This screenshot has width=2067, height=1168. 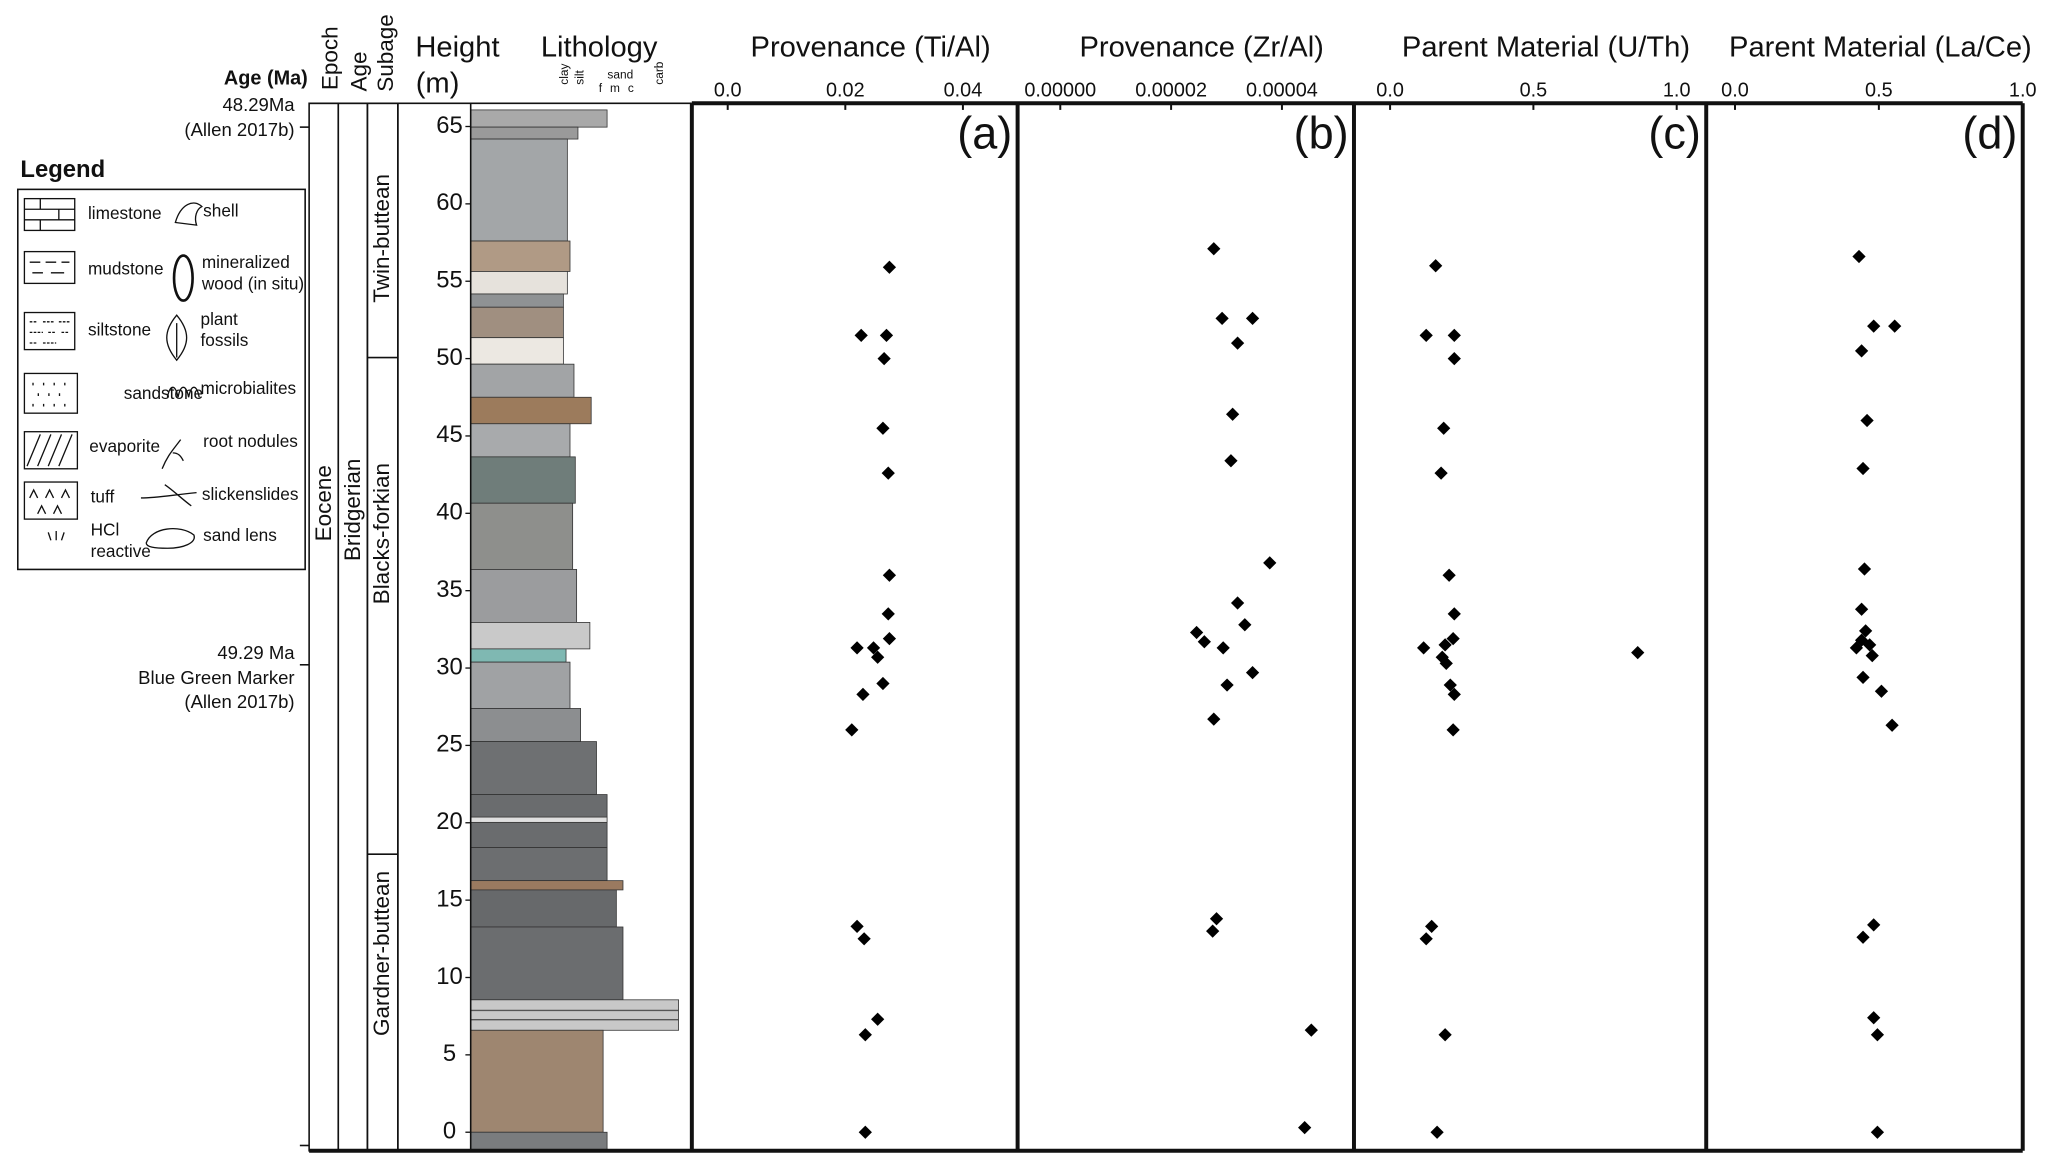 I want to click on x-tick-label: 0.00004, so click(x=1282, y=91).